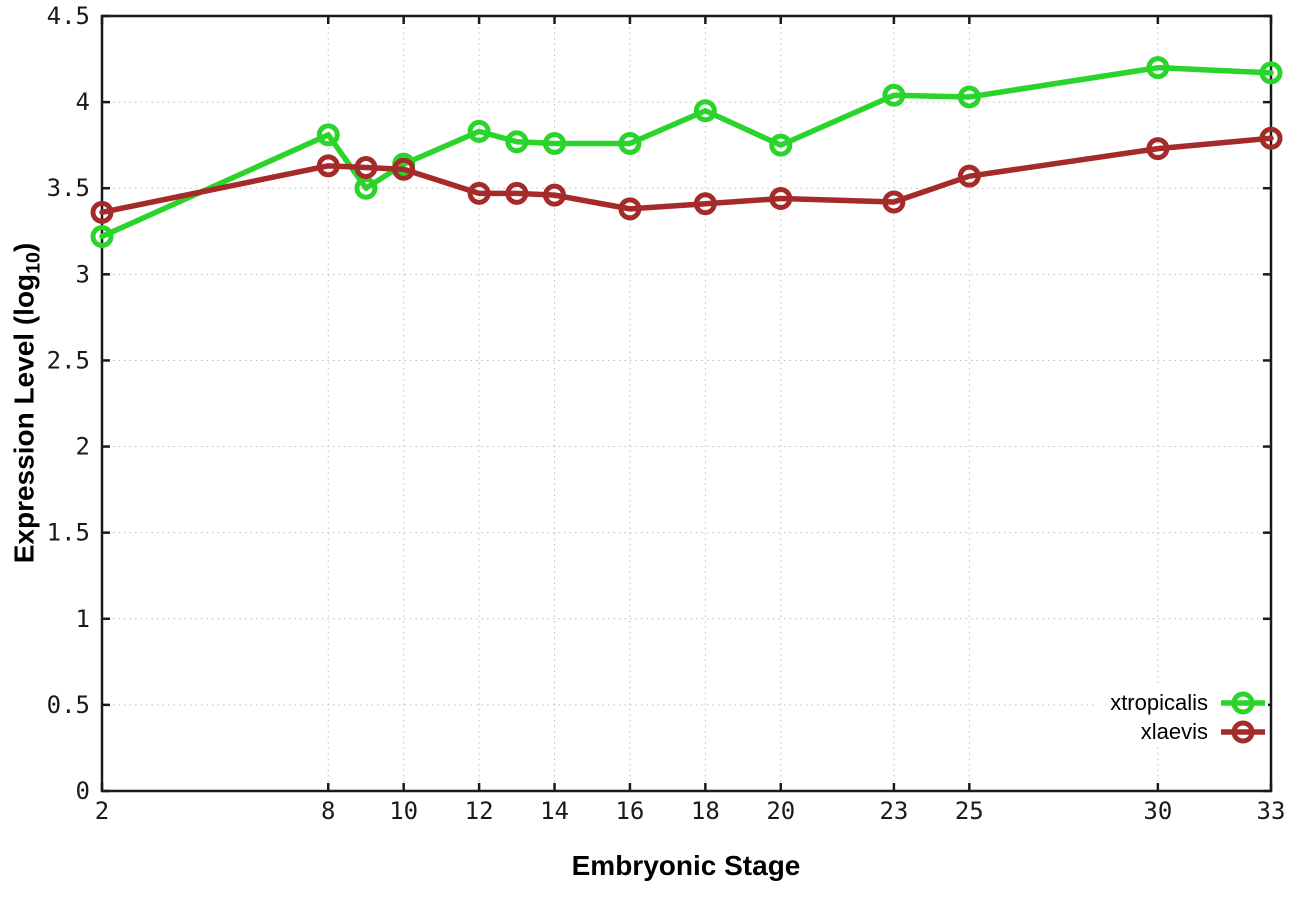 Image resolution: width=1296 pixels, height=907 pixels. I want to click on y-axis-title-close: ), so click(24, 247).